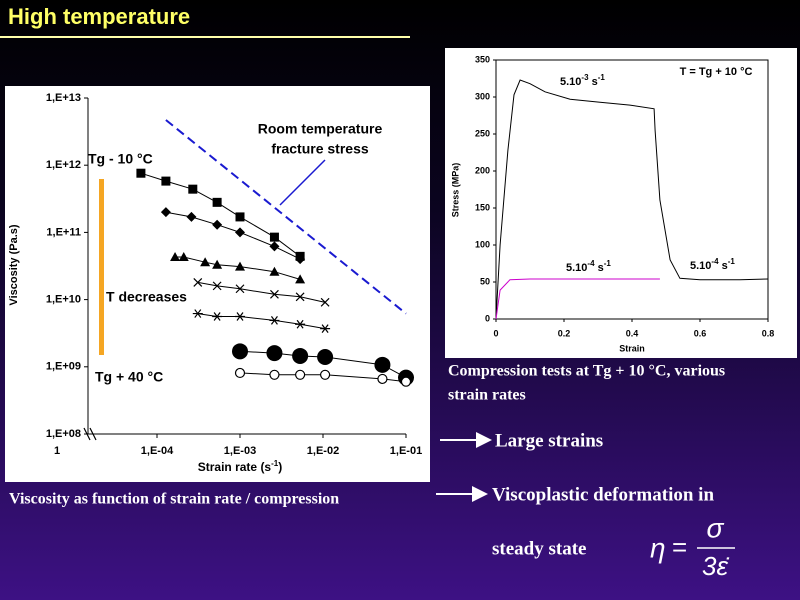 Image resolution: width=800 pixels, height=600 pixels. I want to click on bullet: steady state, so click(539, 548).